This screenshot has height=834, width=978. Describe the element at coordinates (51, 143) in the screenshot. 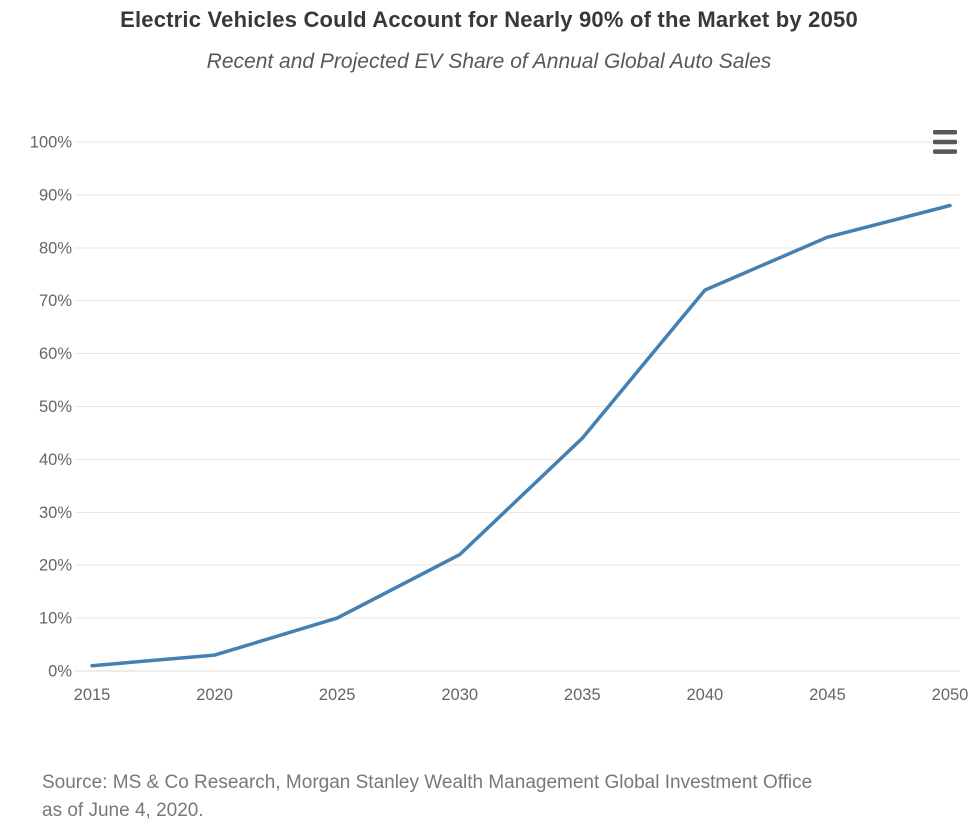

I see `y-tick-label: 100%` at that location.